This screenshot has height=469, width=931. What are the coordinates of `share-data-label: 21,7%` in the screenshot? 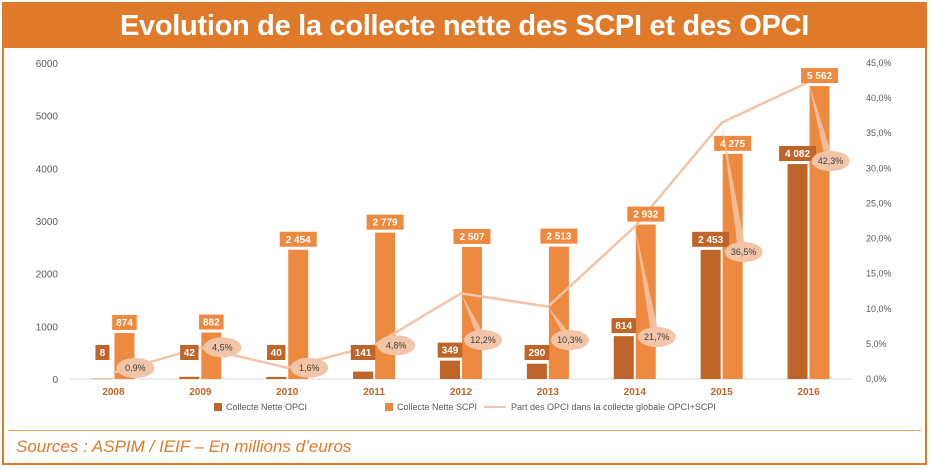 It's located at (657, 337).